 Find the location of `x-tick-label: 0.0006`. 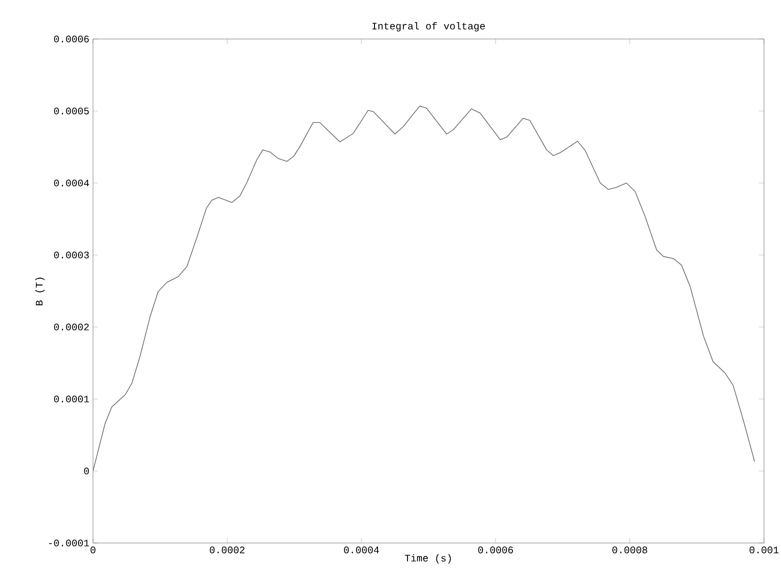

x-tick-label: 0.0006 is located at coordinates (495, 550).